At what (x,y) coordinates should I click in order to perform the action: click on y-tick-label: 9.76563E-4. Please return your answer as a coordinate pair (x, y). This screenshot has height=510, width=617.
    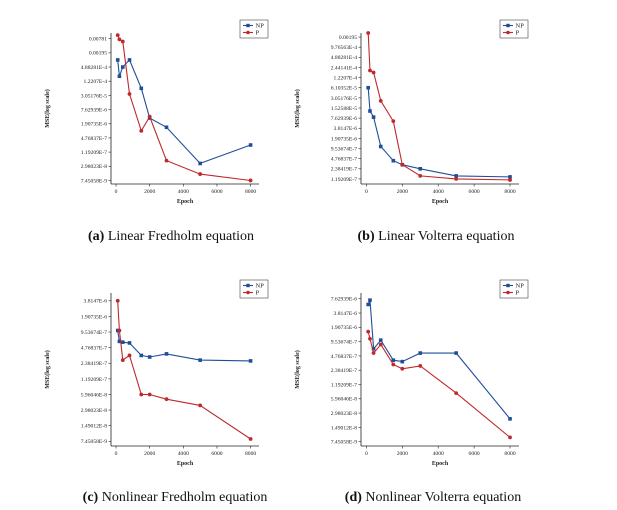
    Looking at the image, I should click on (344, 48).